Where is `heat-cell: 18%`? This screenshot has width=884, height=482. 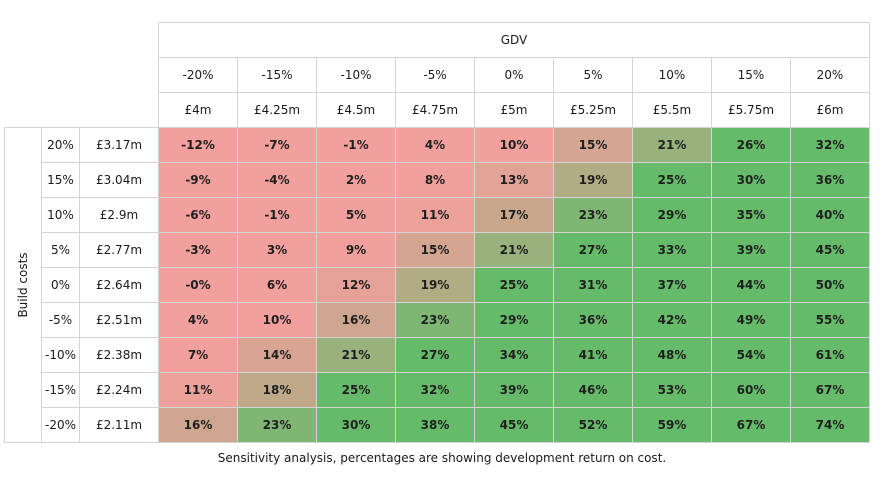 heat-cell: 18% is located at coordinates (277, 390).